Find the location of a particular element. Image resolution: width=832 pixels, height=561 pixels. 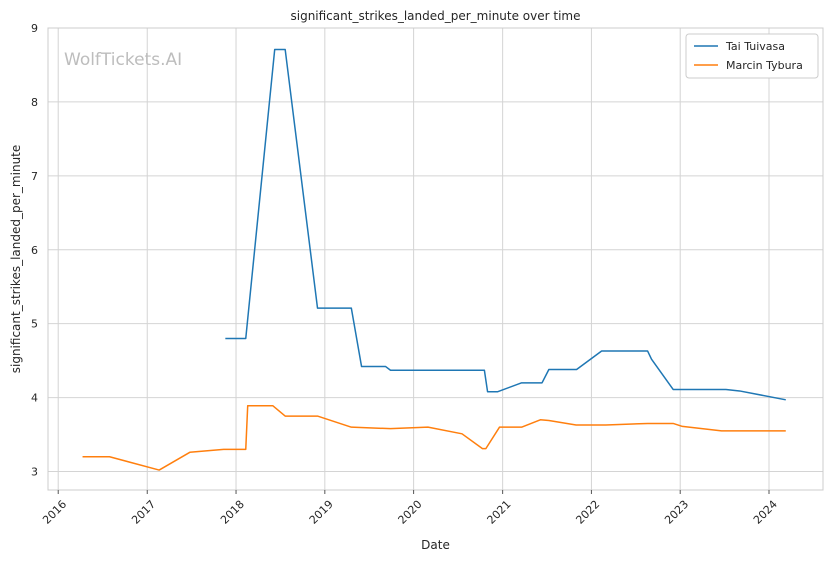

x-tick-labels: 2016 2017 2018 2019 2020 2021 2022 2023 2024 is located at coordinates (410, 508).